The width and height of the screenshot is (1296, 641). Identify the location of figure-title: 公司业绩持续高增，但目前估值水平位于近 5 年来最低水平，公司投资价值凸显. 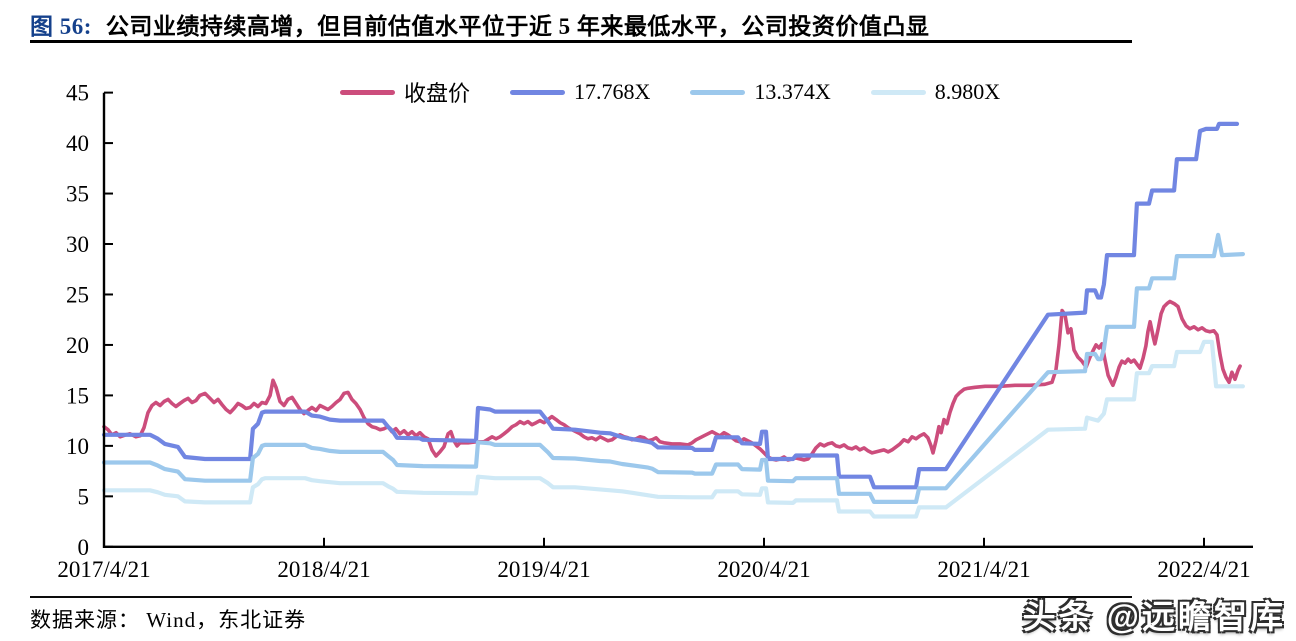
(517, 26).